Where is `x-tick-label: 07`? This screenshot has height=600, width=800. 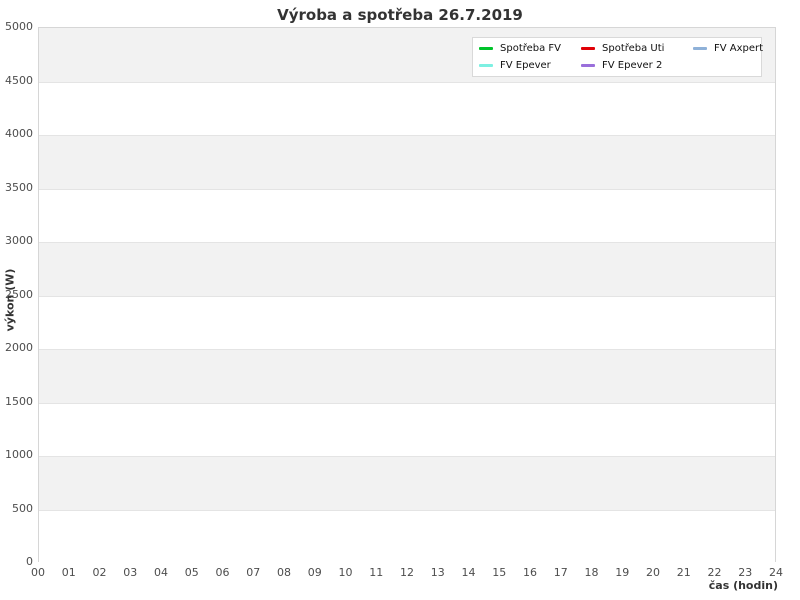
x-tick-label: 07 is located at coordinates (253, 572).